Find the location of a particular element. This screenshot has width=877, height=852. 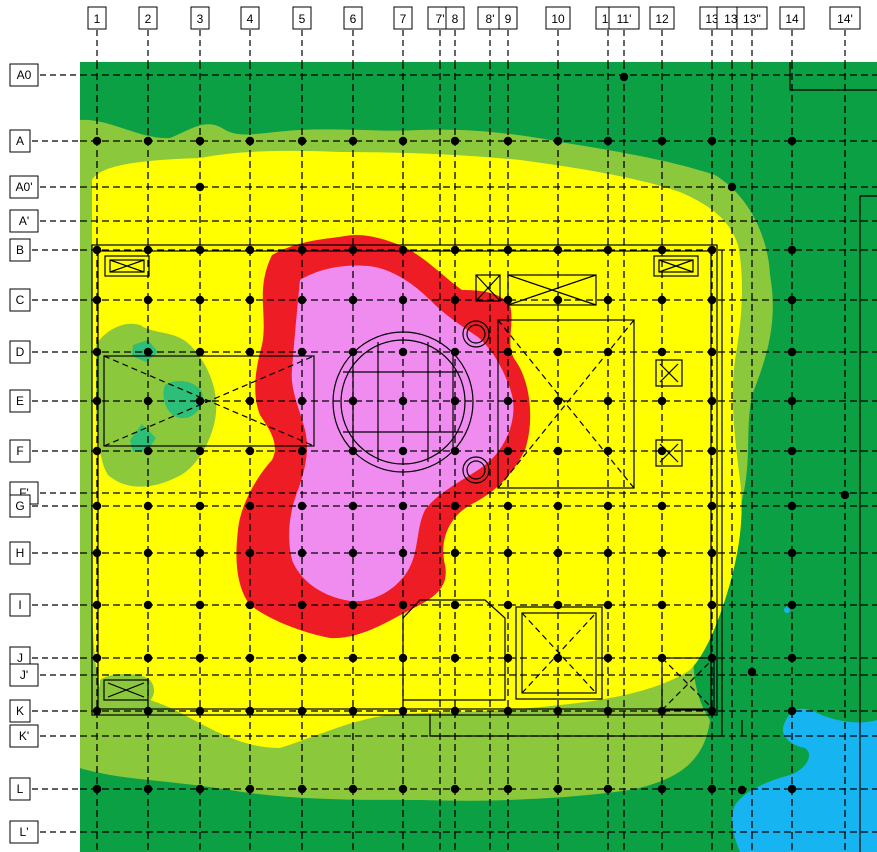

row-axis-label: L is located at coordinates (20, 789).